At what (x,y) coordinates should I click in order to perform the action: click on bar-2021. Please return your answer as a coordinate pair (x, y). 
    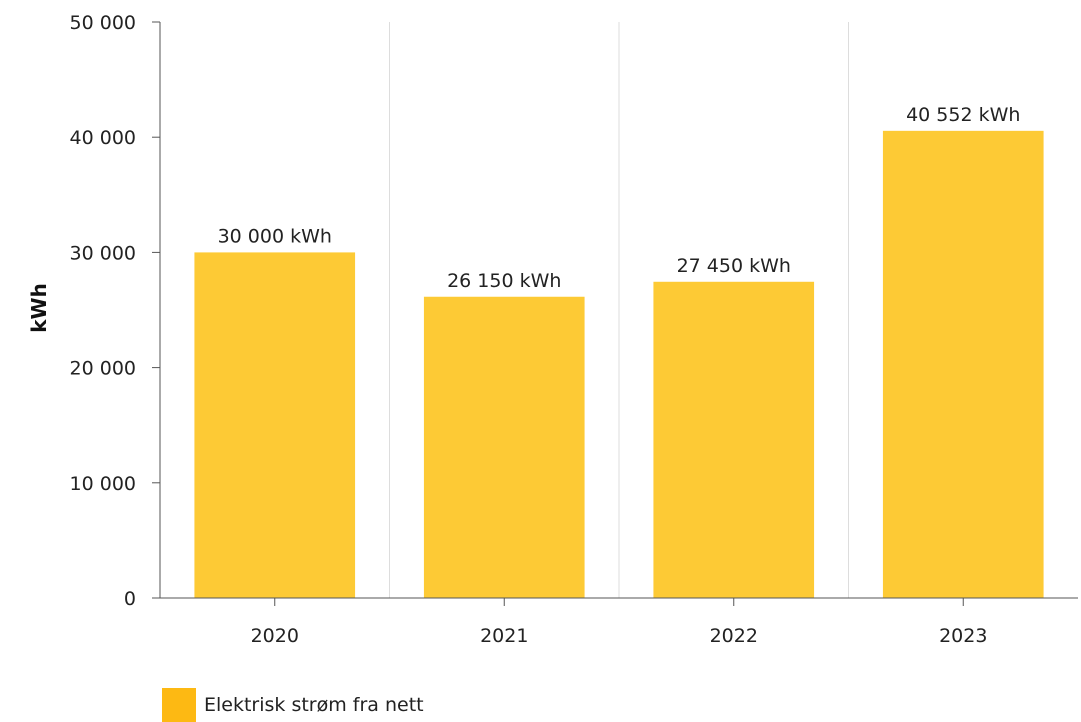
    Looking at the image, I should click on (504, 447).